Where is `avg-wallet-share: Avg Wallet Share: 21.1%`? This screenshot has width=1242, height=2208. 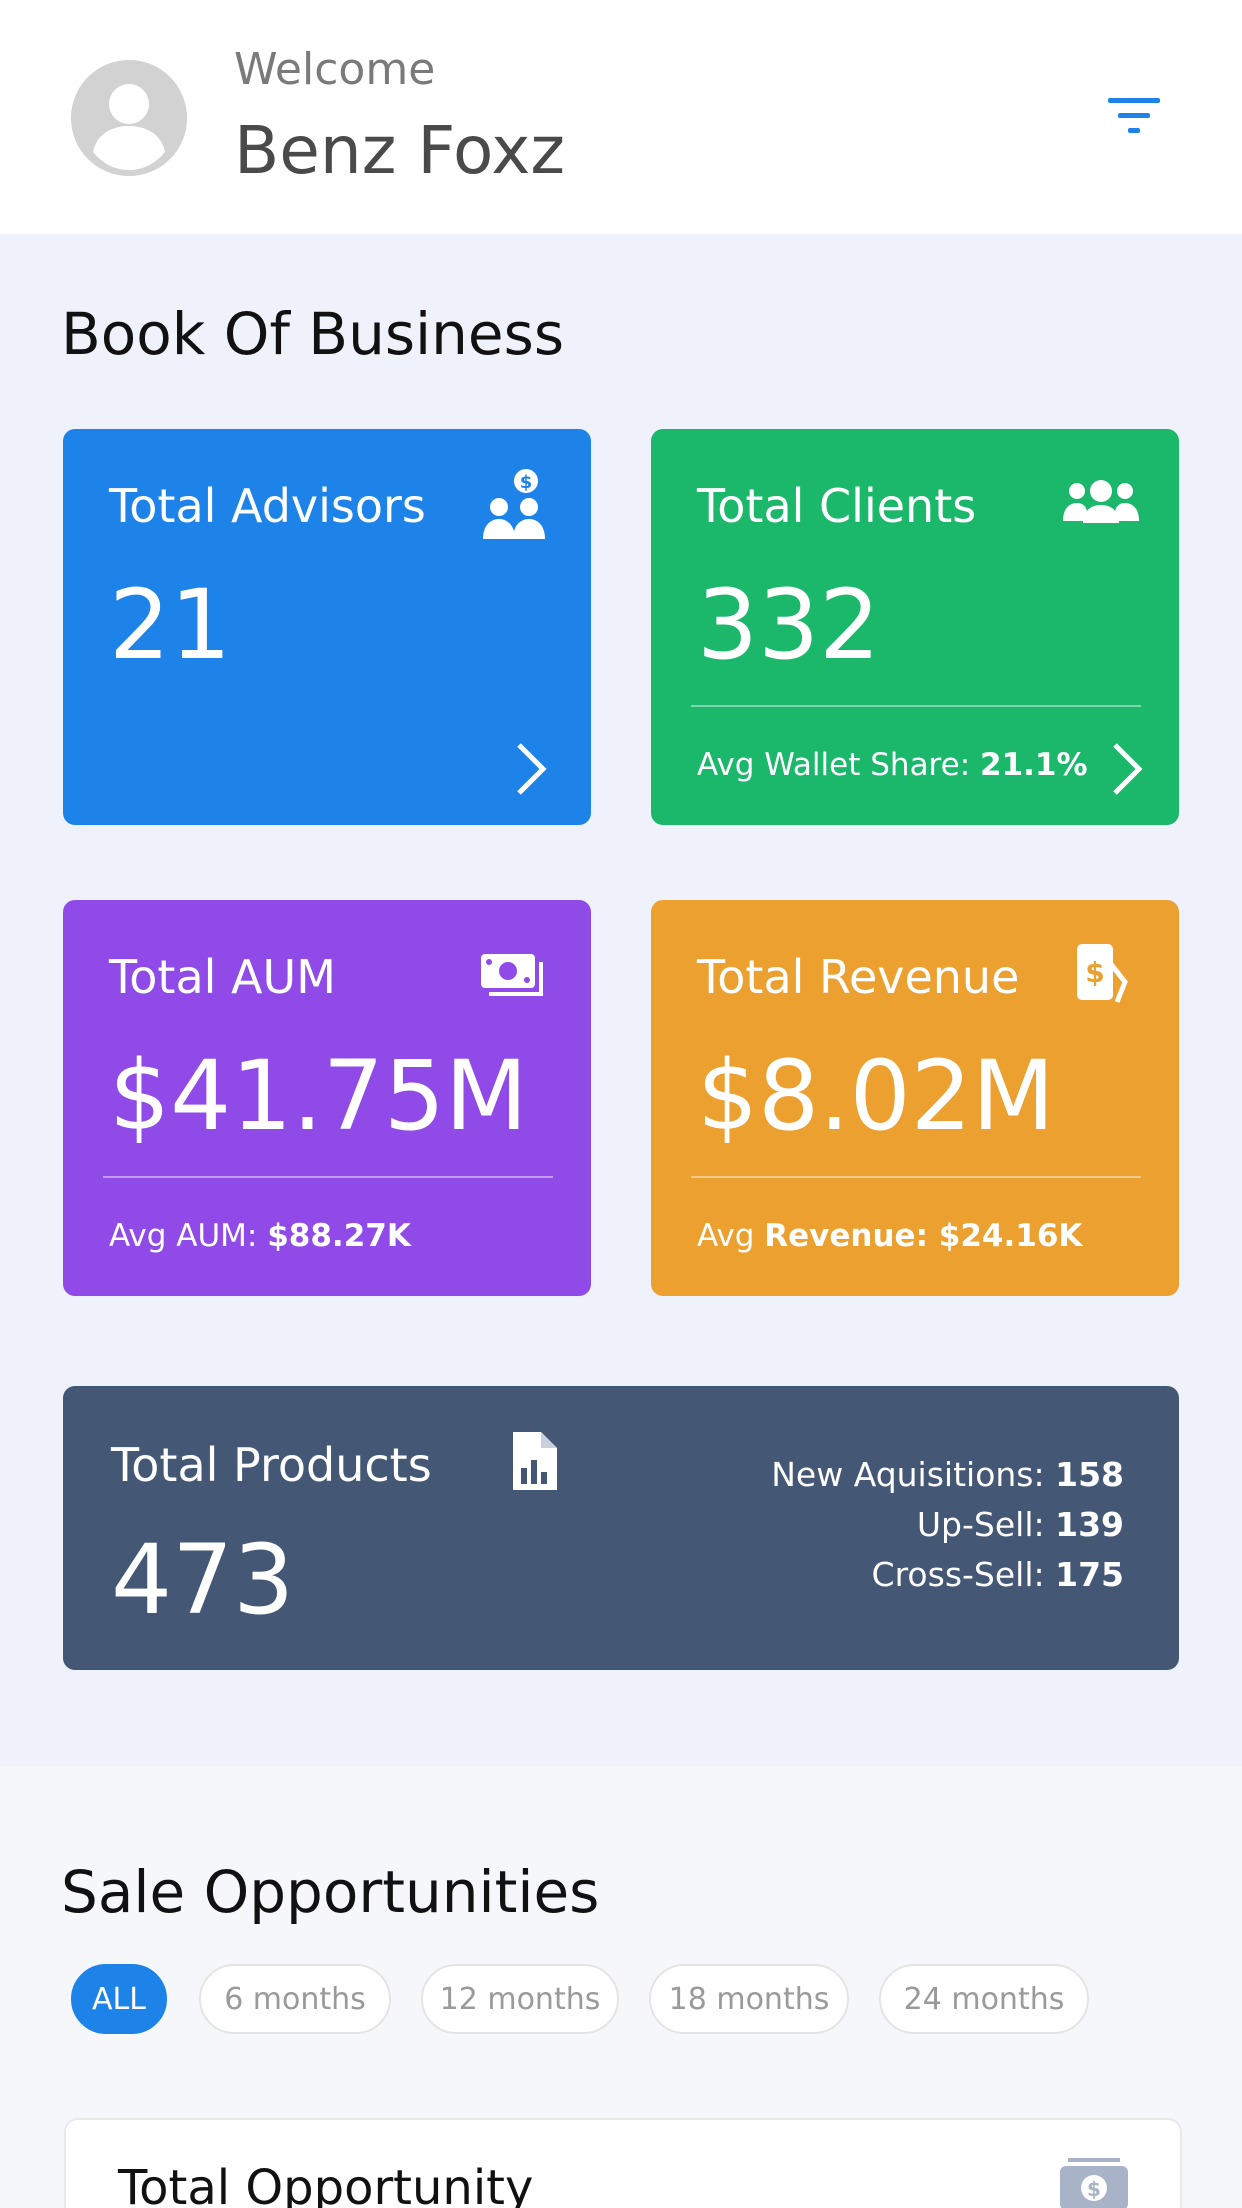
avg-wallet-share: Avg Wallet Share: 21.1% is located at coordinates (892, 765).